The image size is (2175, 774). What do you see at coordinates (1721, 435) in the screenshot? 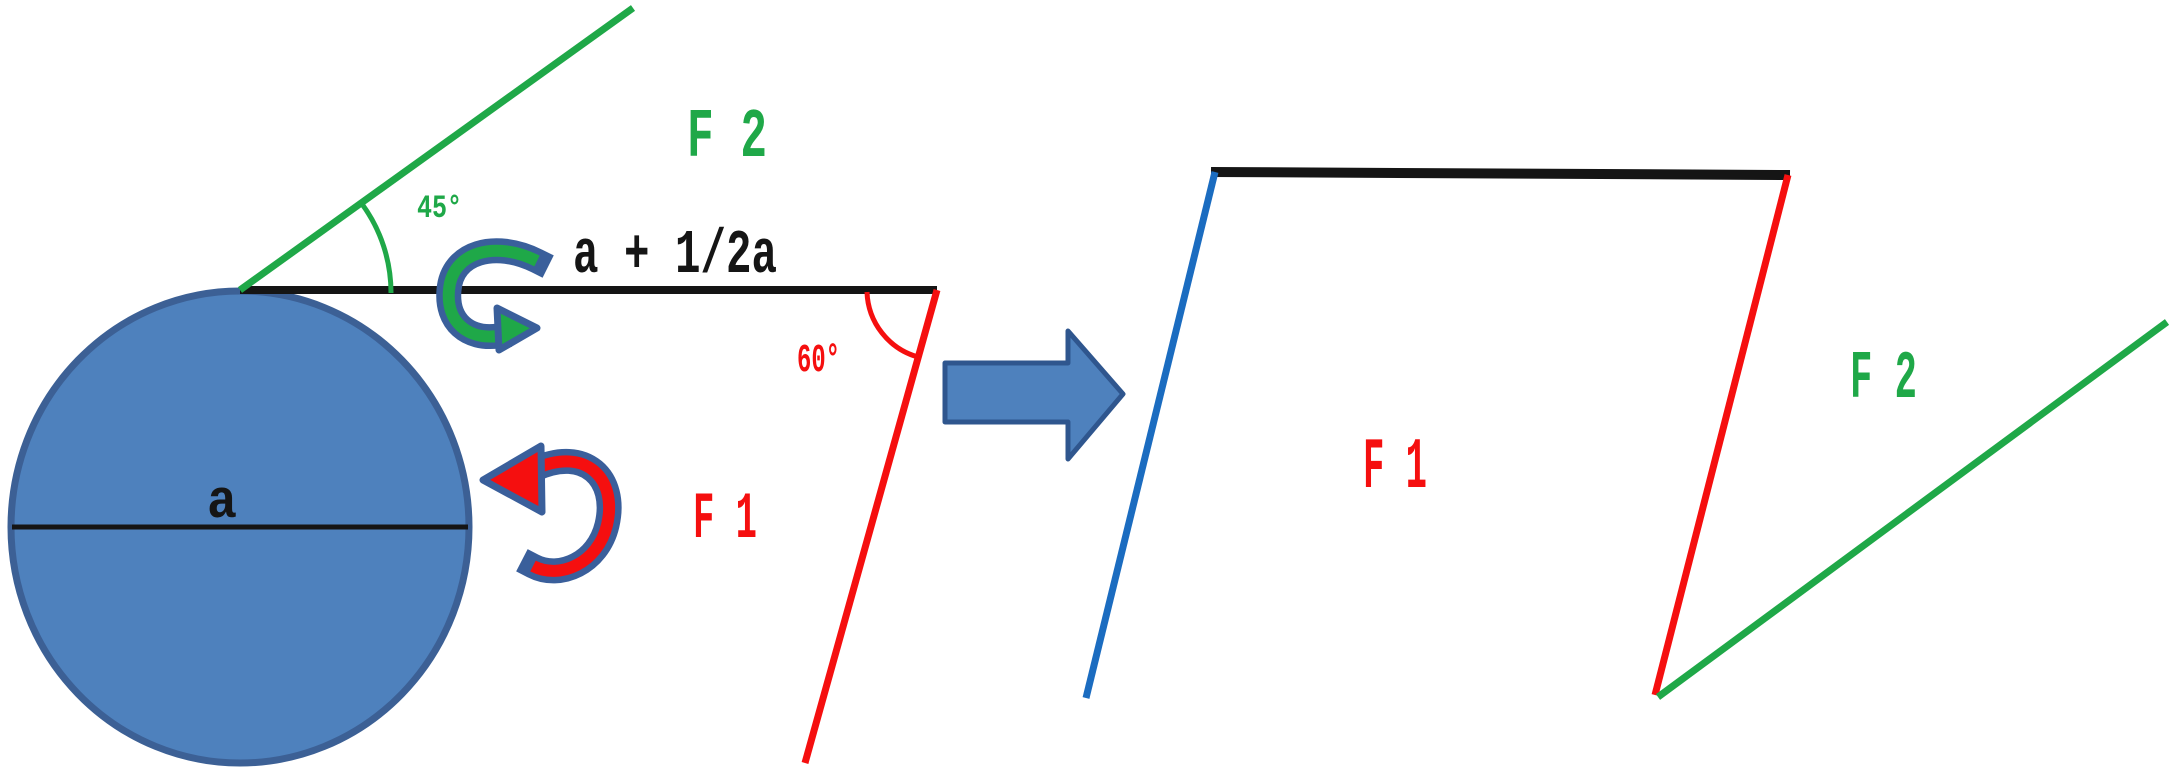
I see `force-f1-vector-line` at bounding box center [1721, 435].